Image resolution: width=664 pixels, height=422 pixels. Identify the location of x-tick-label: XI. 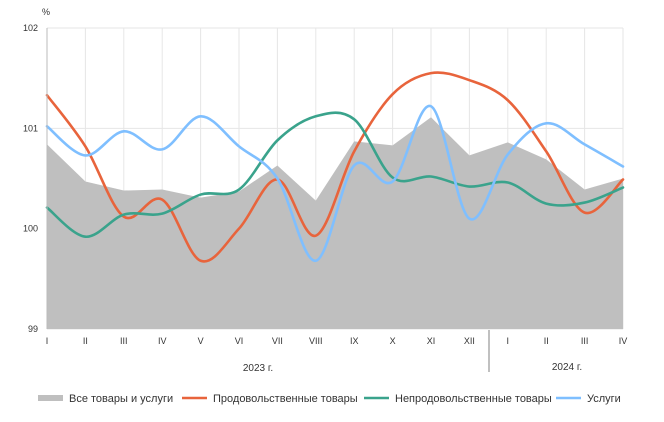
(431, 341).